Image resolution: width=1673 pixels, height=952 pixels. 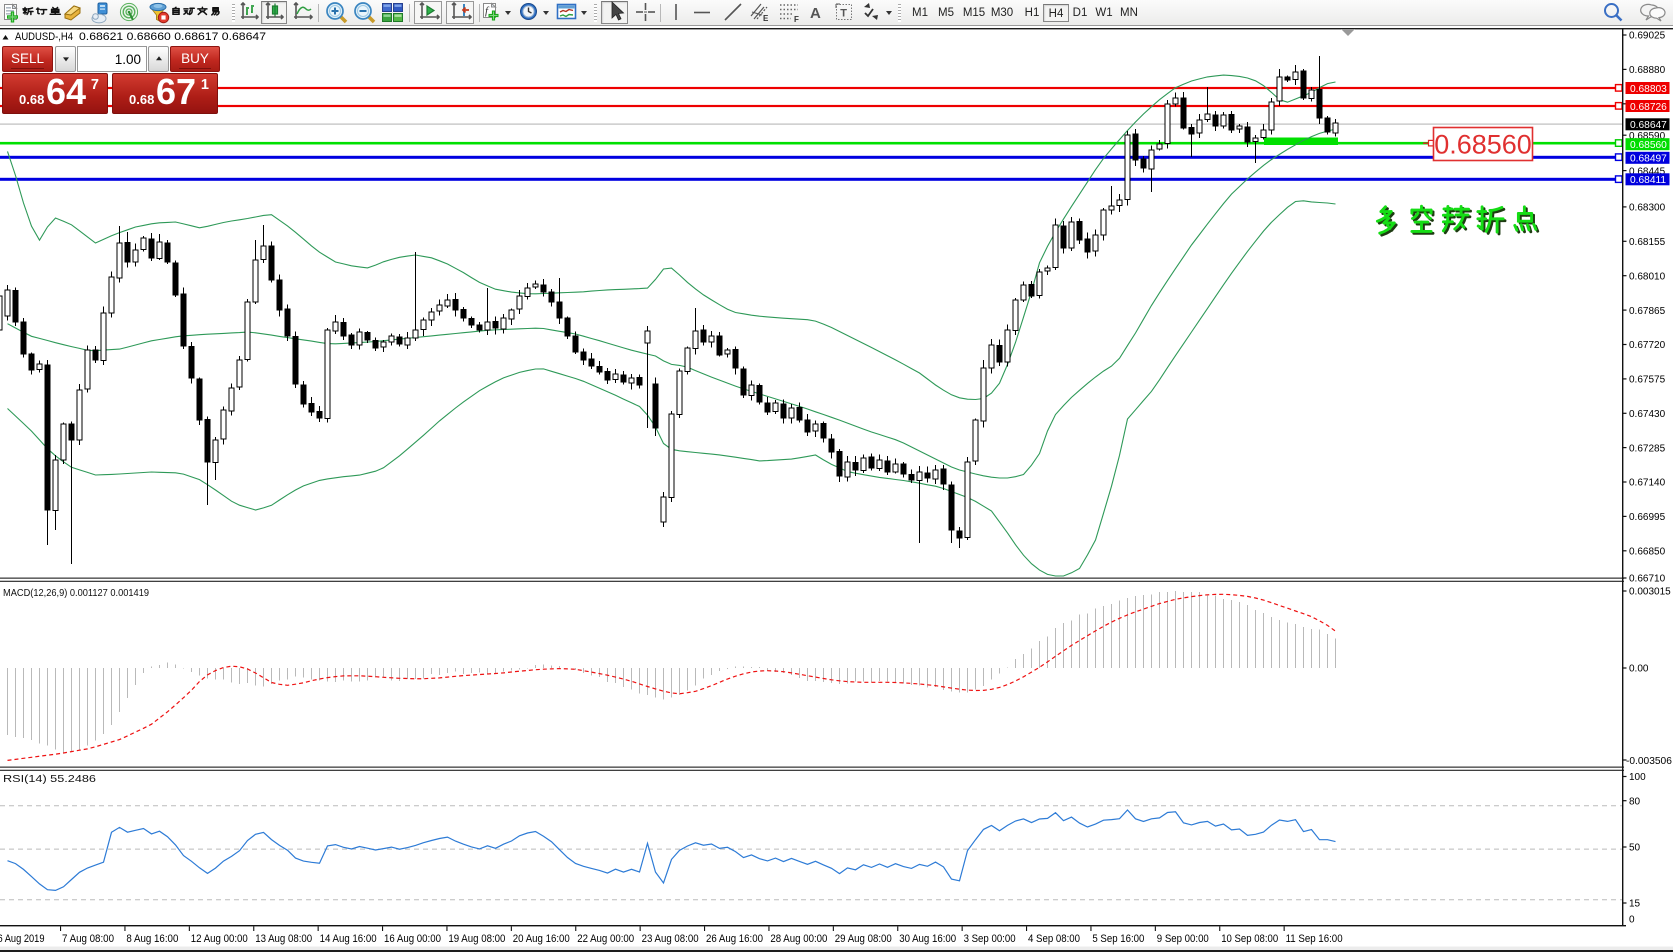 What do you see at coordinates (1639, 669) in the screenshot?
I see `svg-text: 0.00` at bounding box center [1639, 669].